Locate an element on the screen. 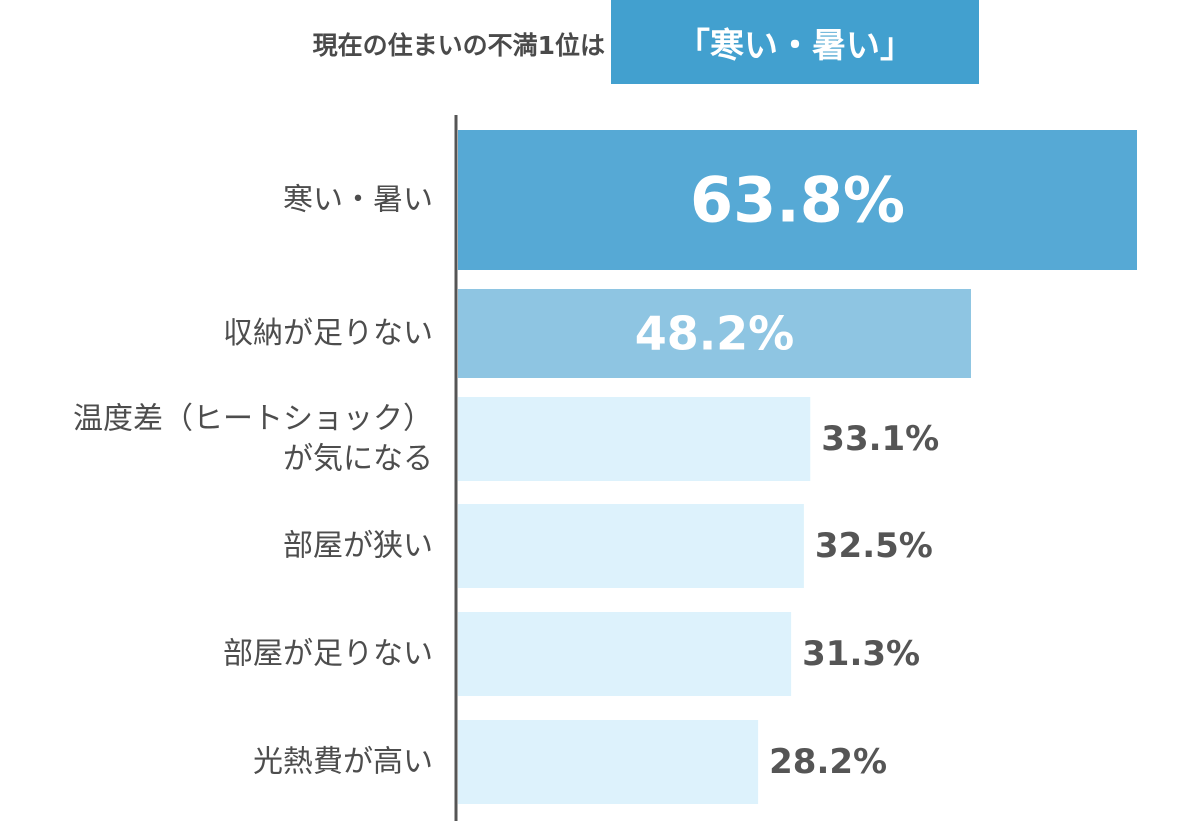 This screenshot has width=1190, height=821. chart-headline: 現在の住まいの不満1位は 「寒い・暑い」 is located at coordinates (595, 50).